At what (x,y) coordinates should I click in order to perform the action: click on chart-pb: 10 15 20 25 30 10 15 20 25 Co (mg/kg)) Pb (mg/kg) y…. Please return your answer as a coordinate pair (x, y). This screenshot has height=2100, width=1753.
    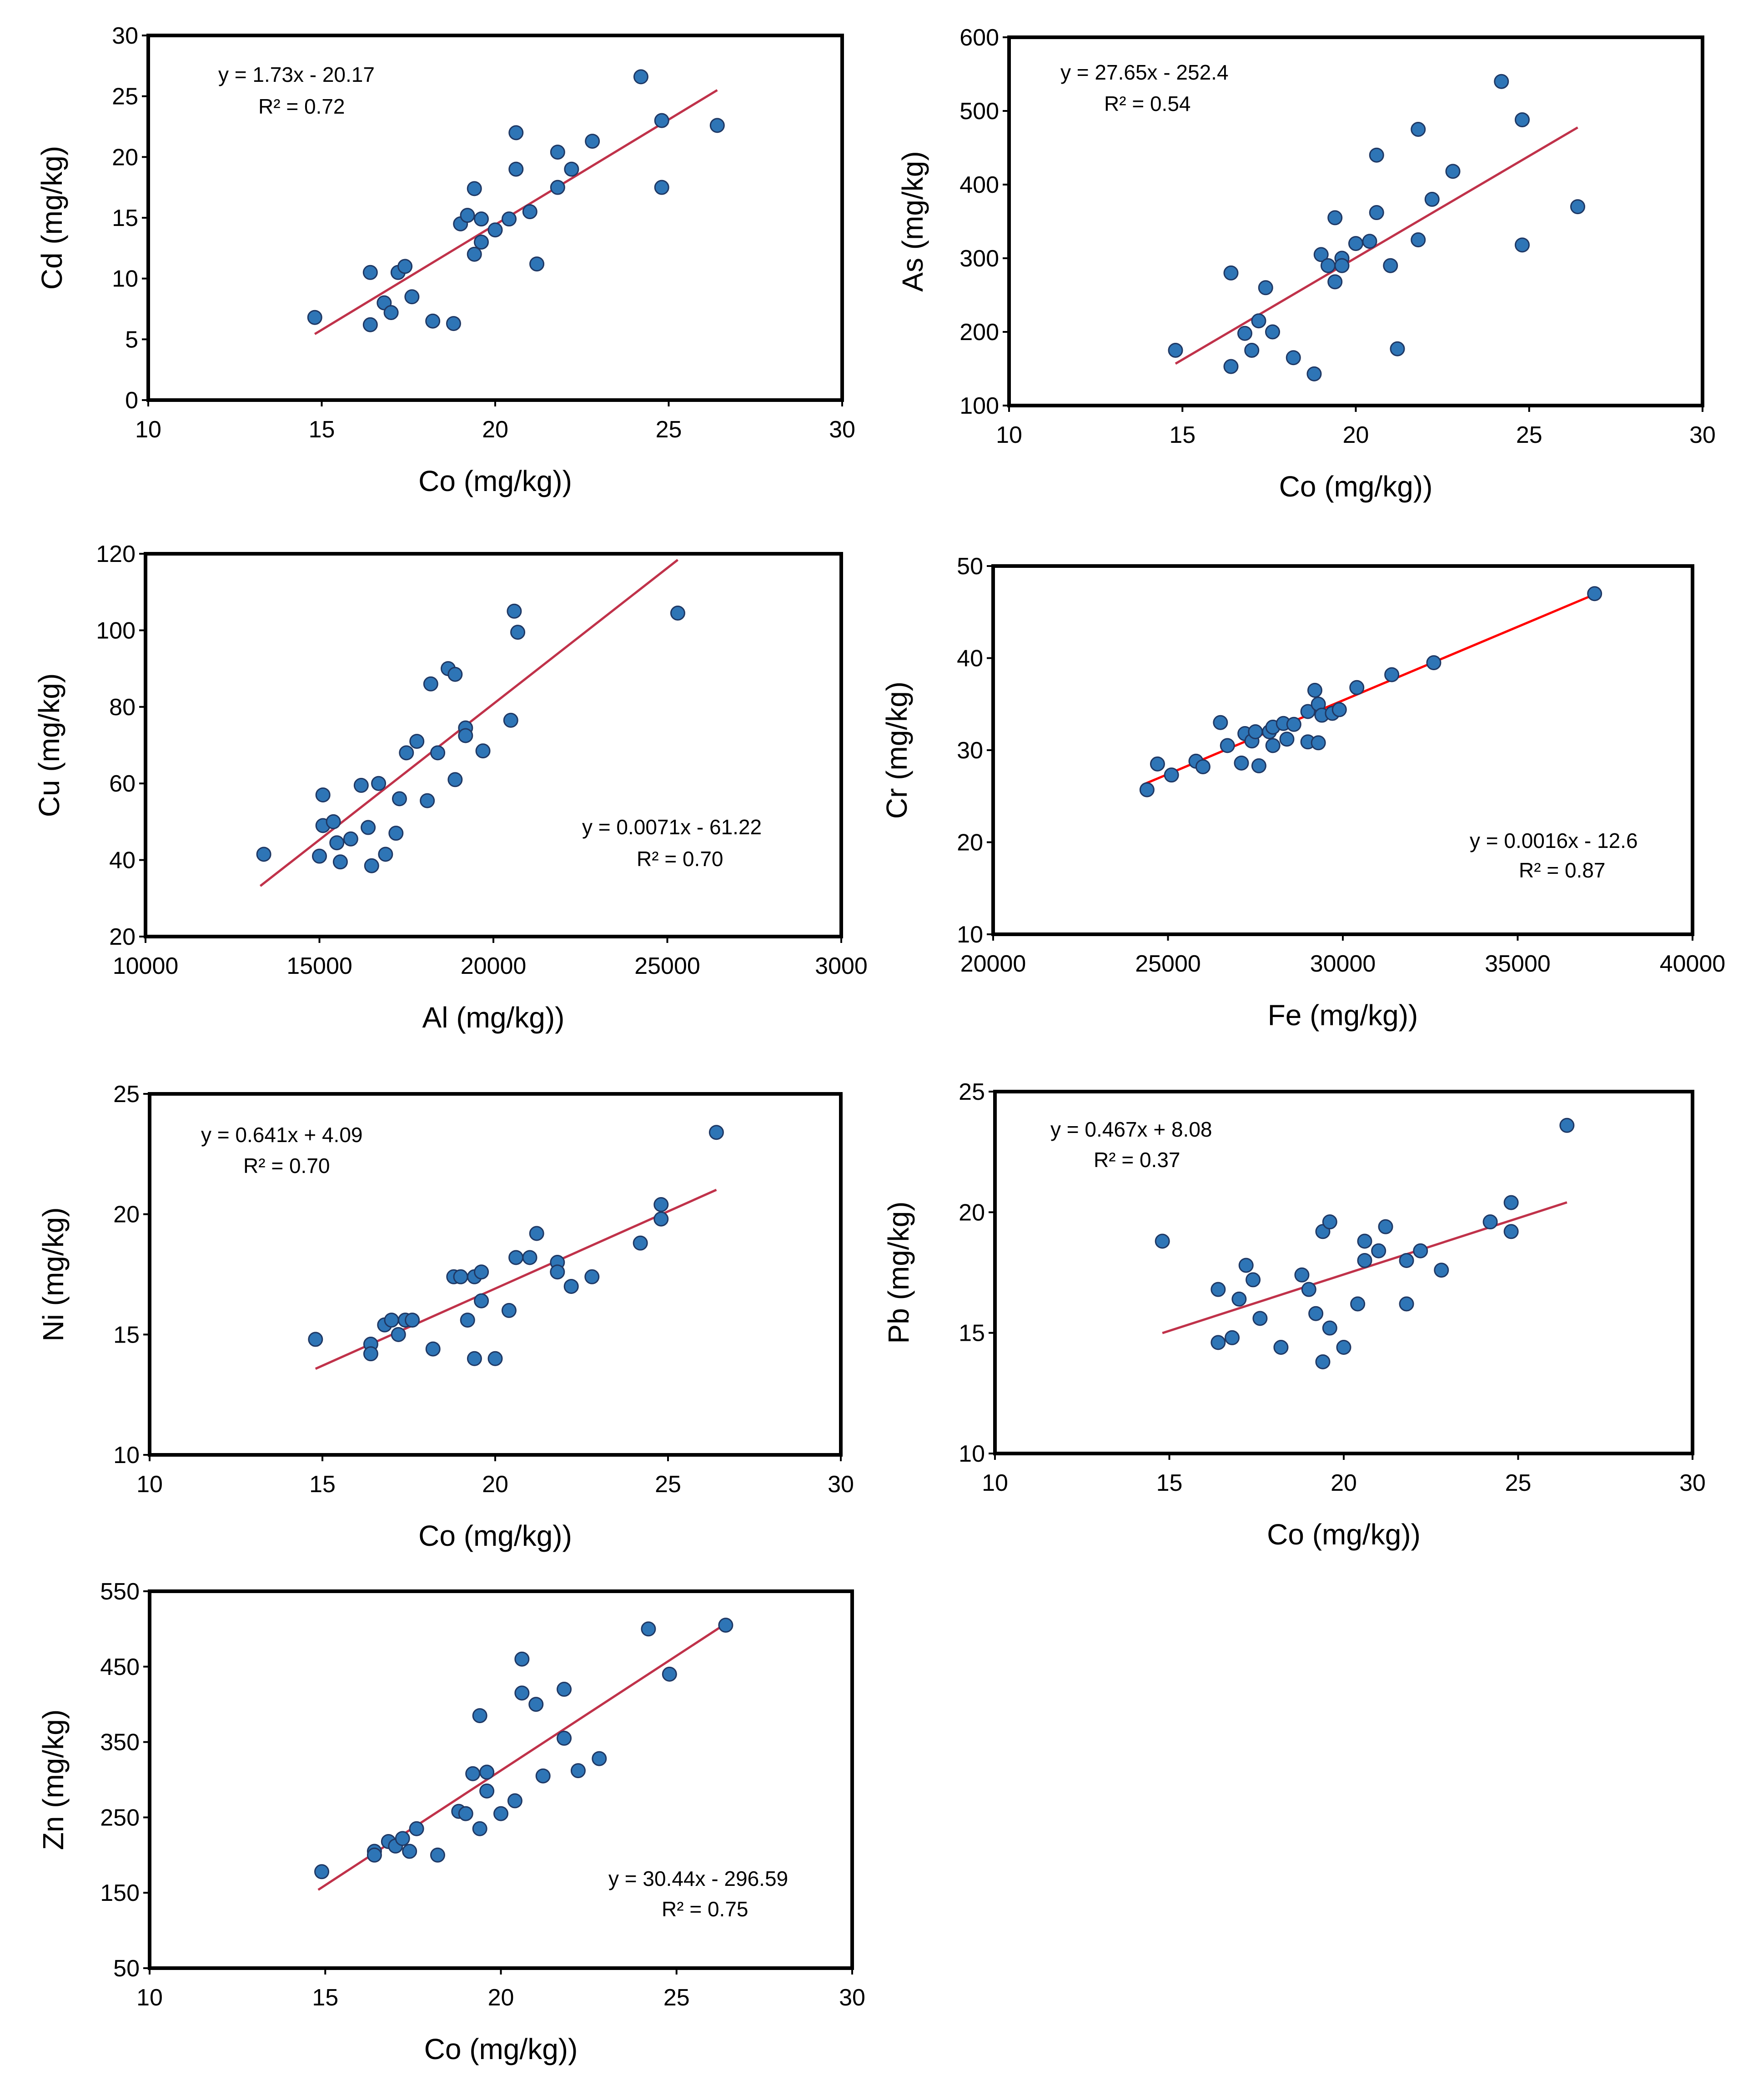
    Looking at the image, I should click on (1294, 1315).